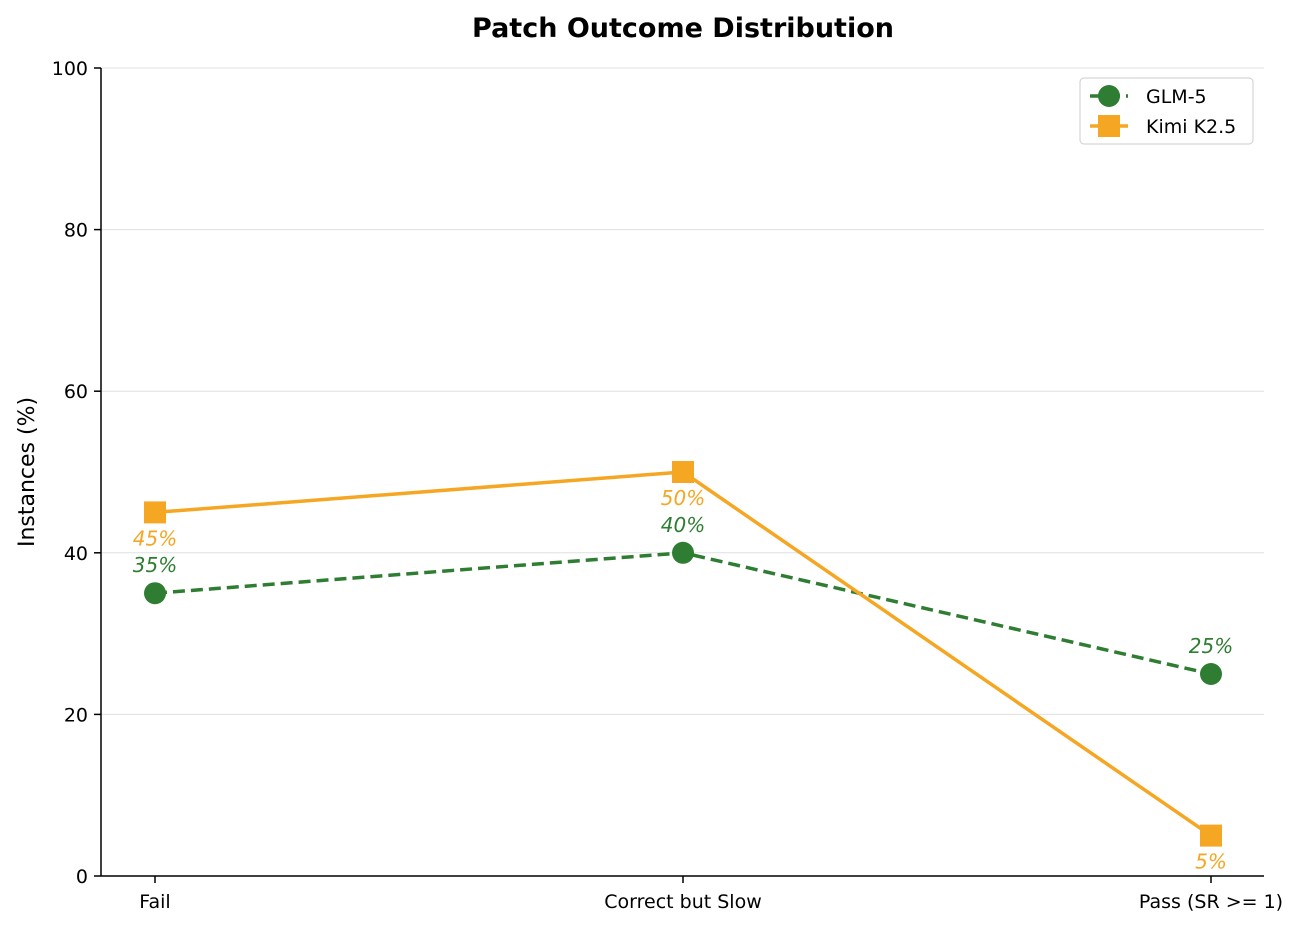 The width and height of the screenshot is (1313, 929). I want to click on chart-title: Patch Outcome Distribution, so click(683, 28).